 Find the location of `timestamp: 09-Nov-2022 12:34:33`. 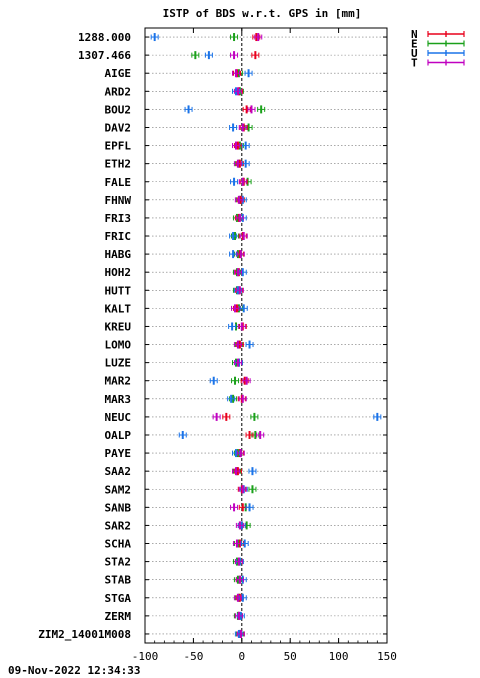

timestamp: 09-Nov-2022 12:34:33 is located at coordinates (74, 670).